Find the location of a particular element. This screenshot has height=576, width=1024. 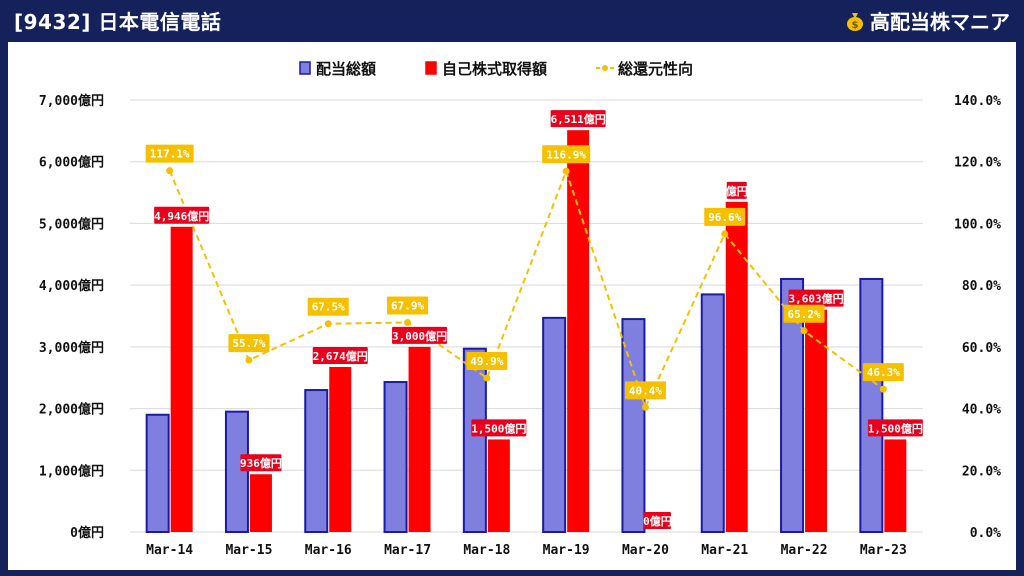

ratio-data-label: 55.7% is located at coordinates (248, 343).